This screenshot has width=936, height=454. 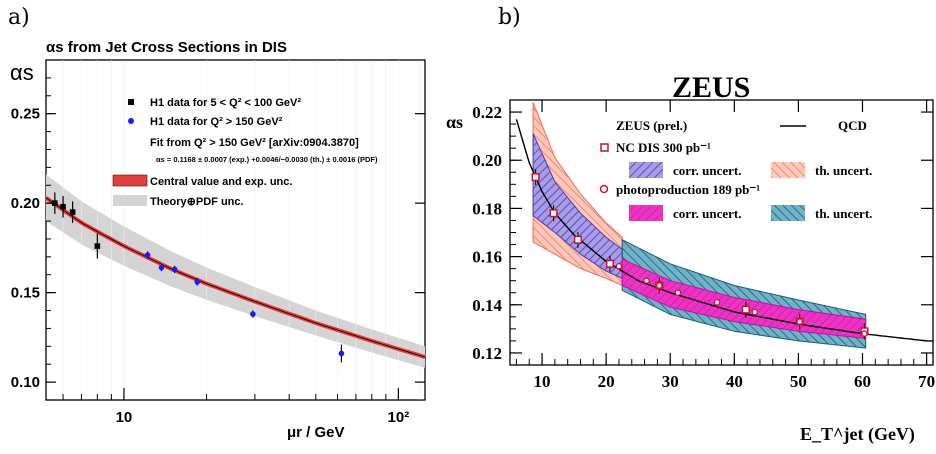 I want to click on b-legend-nc-th: th. uncert., so click(x=843, y=170).